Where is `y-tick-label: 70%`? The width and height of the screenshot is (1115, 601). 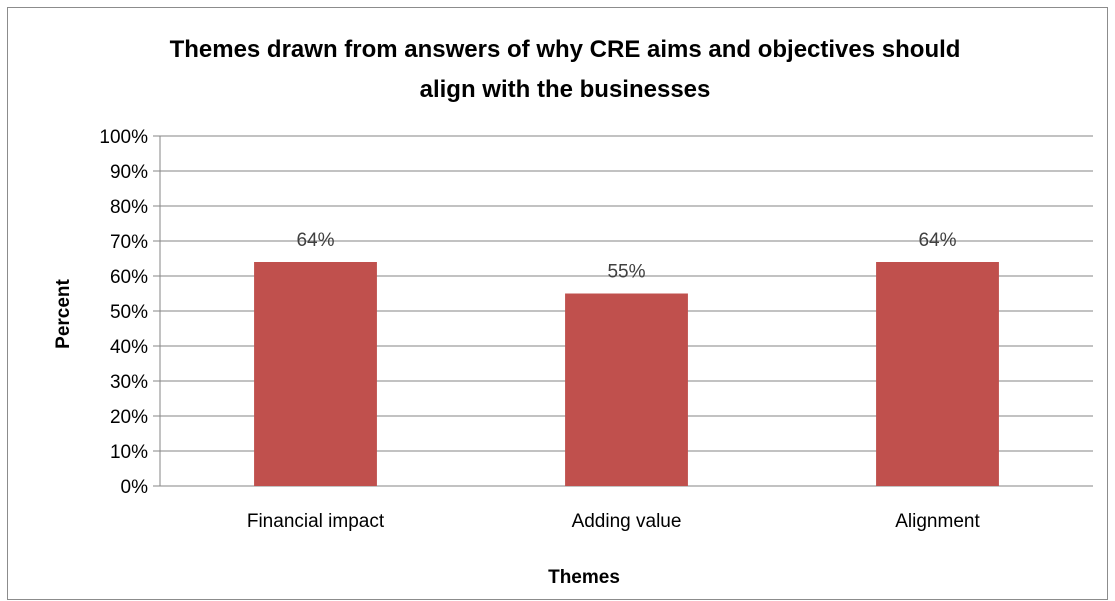
y-tick-label: 70% is located at coordinates (129, 242).